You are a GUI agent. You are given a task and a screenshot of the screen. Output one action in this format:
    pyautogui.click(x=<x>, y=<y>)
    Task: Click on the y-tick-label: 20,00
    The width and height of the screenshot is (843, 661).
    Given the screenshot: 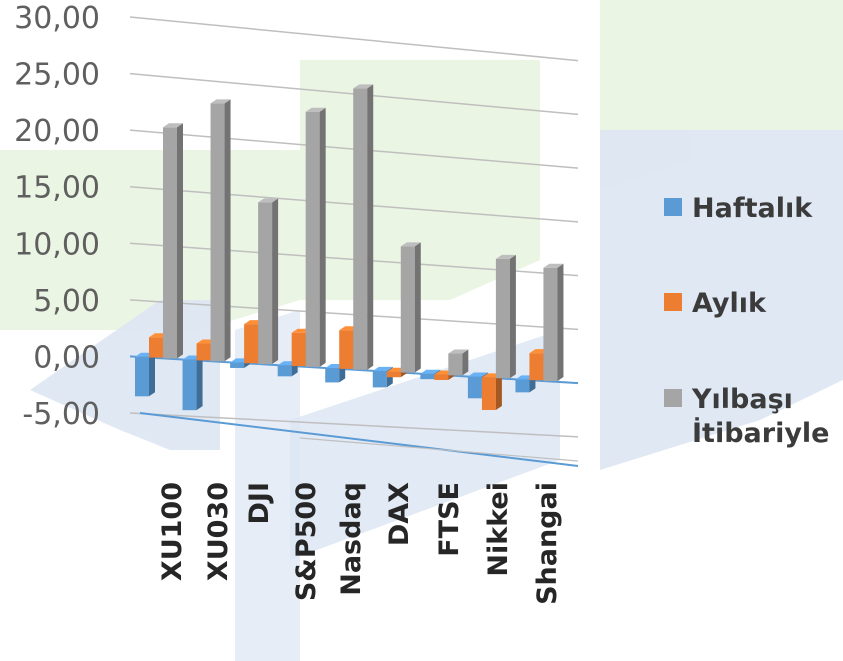 What is the action you would take?
    pyautogui.click(x=57, y=131)
    